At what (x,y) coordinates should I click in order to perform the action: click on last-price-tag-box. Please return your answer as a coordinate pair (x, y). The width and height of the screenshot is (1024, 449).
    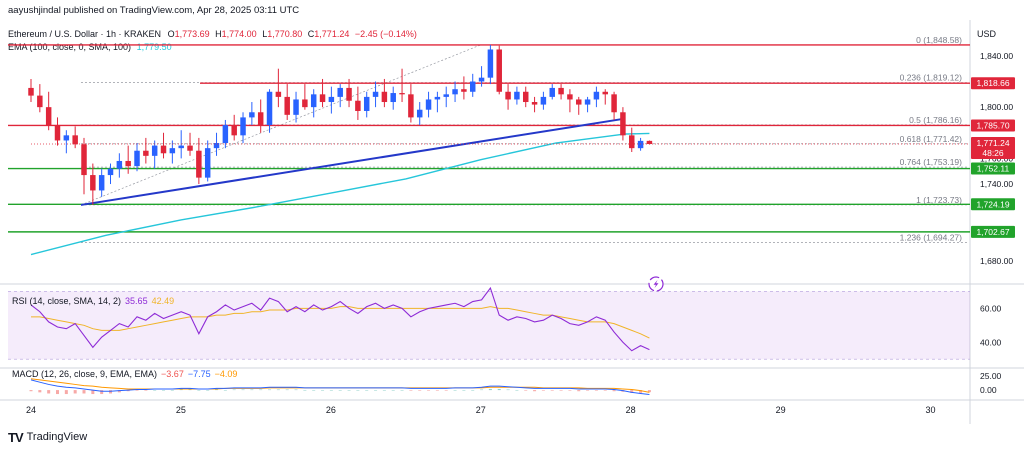
    Looking at the image, I should click on (993, 148).